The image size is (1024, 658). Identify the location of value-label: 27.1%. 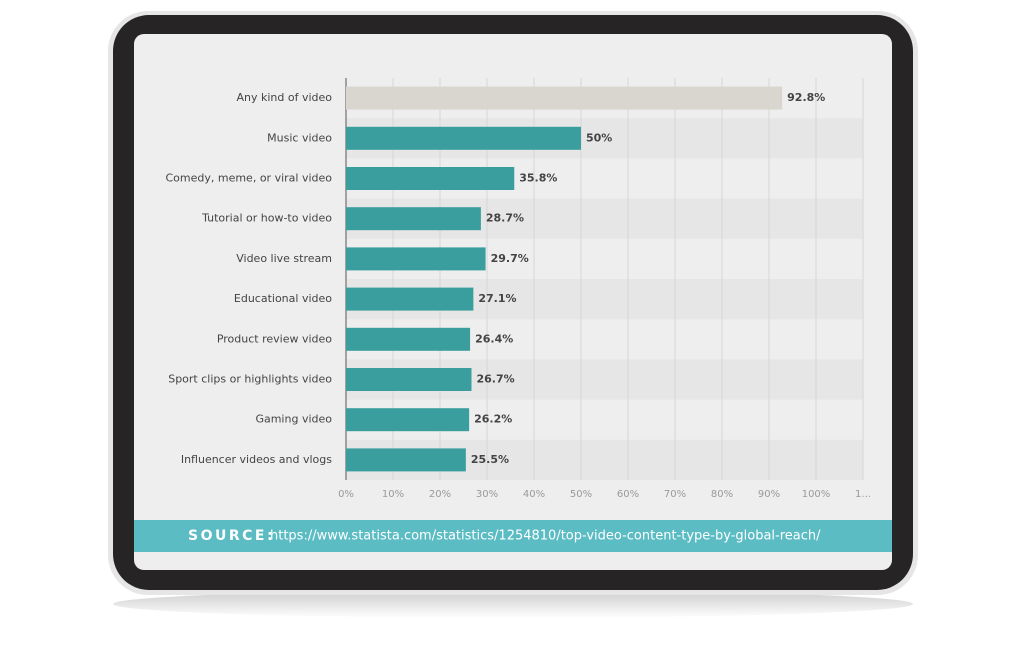
(497, 298).